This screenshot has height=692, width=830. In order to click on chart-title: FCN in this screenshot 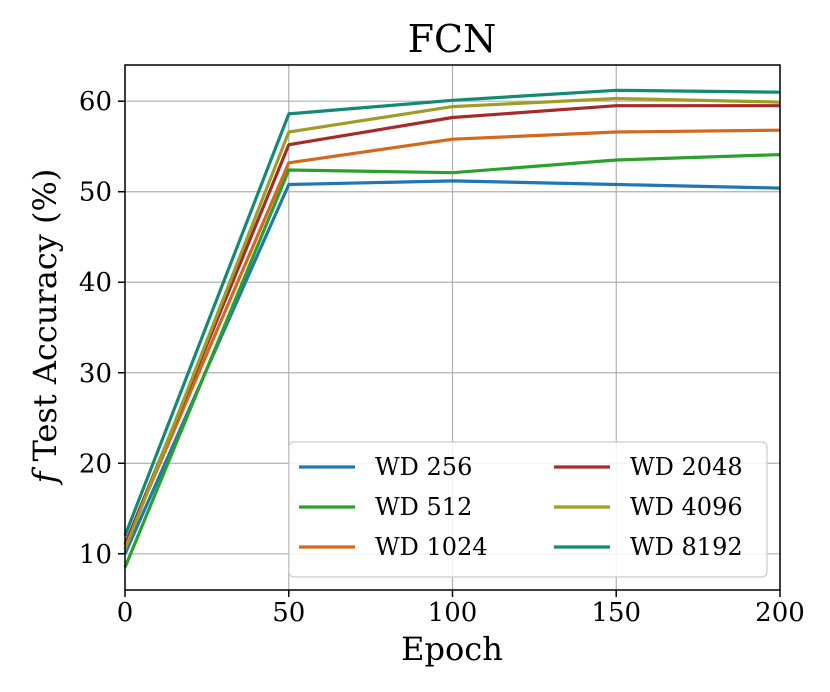, I will do `click(452, 39)`.